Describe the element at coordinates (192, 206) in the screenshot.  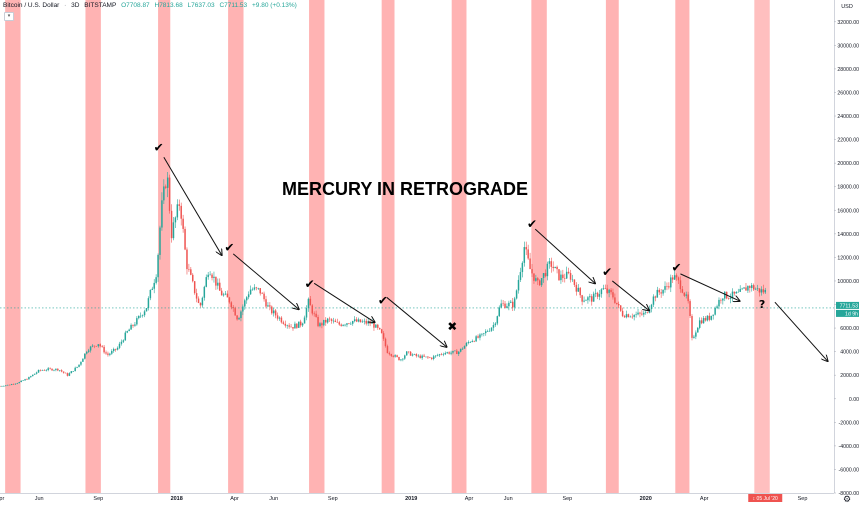
I see `trend-arrow` at that location.